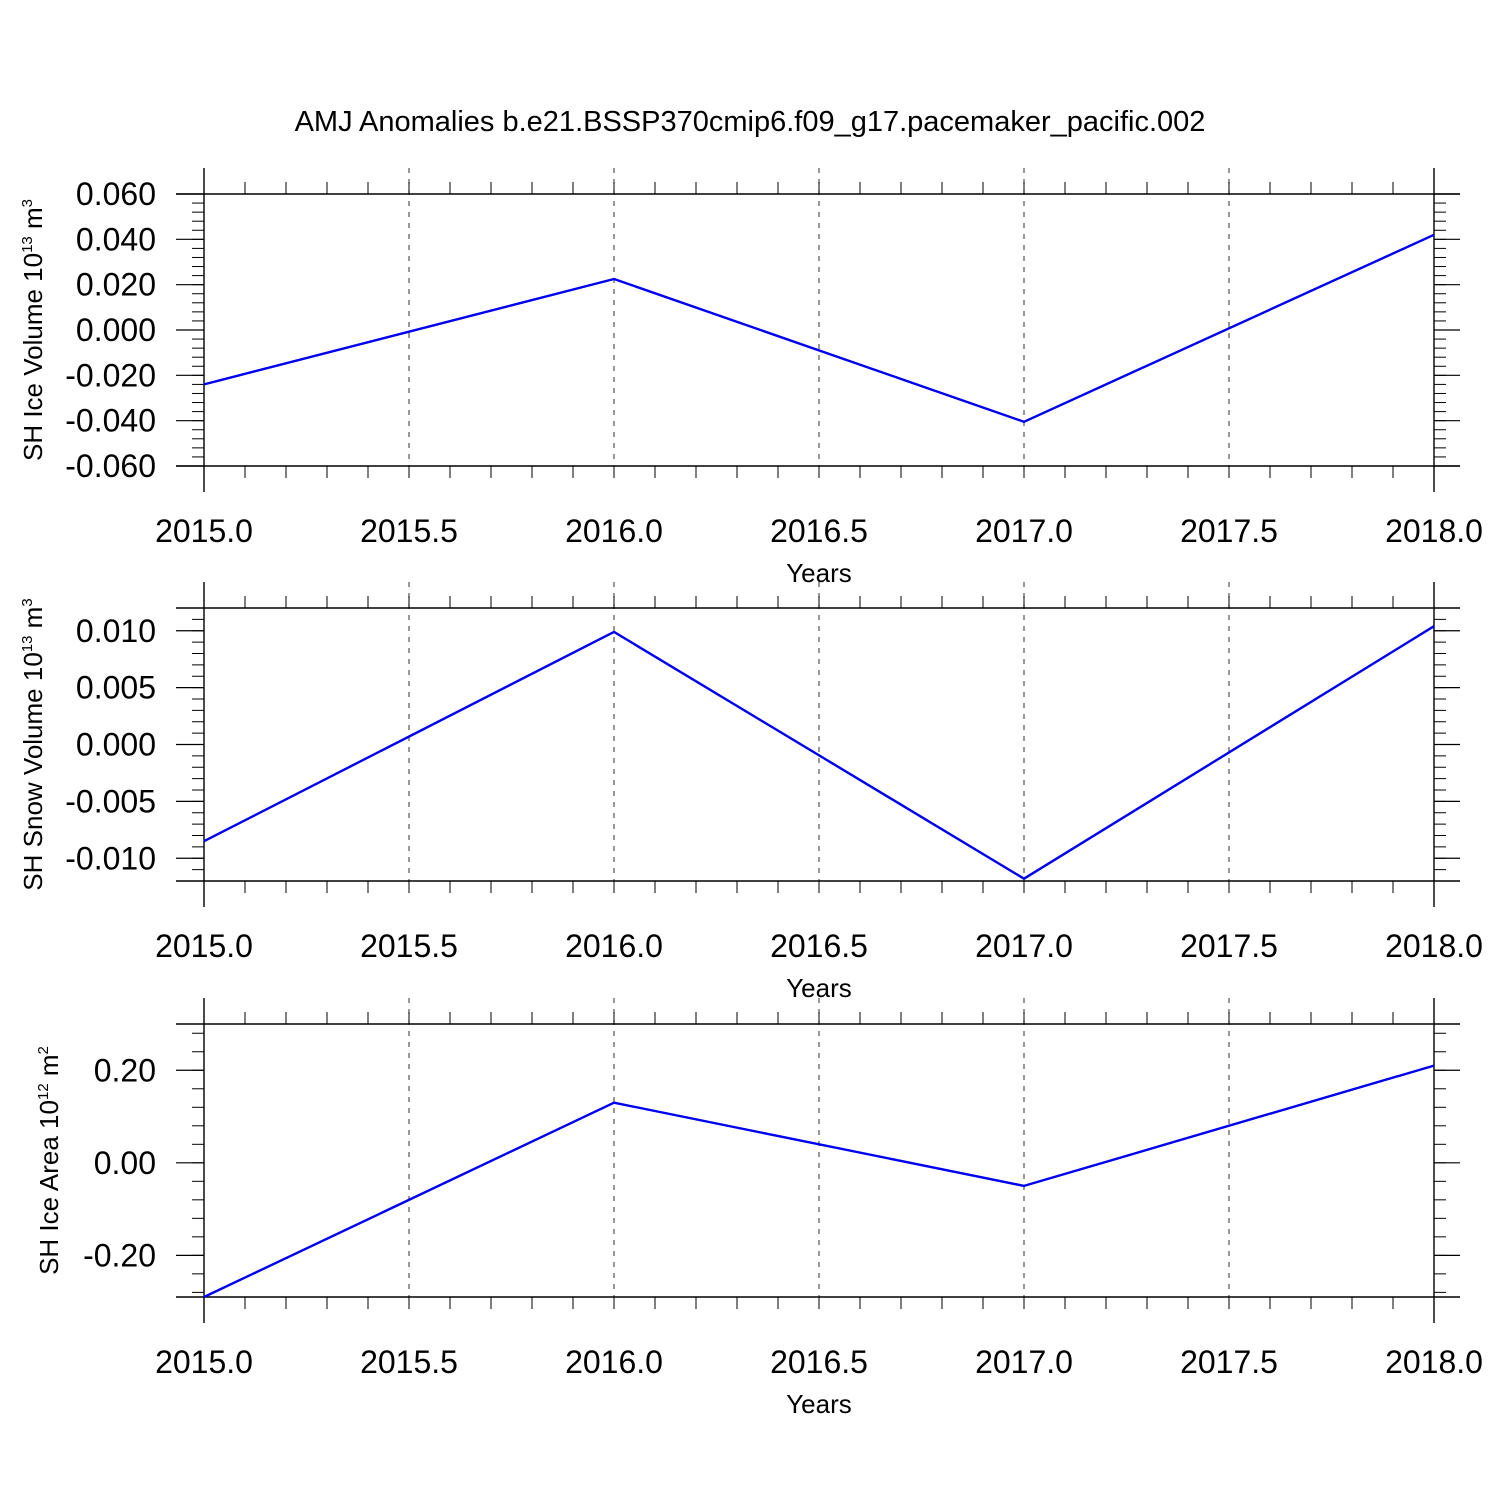 The height and width of the screenshot is (1500, 1500). What do you see at coordinates (43, 1050) in the screenshot?
I see `y-axis-title-unit-exponent: 2` at bounding box center [43, 1050].